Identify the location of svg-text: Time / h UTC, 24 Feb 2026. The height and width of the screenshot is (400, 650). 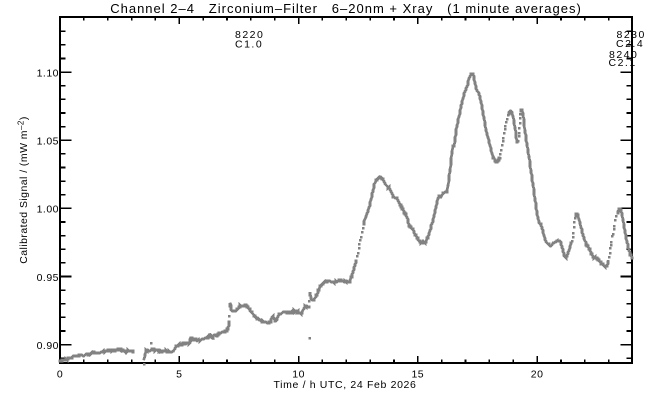
(344, 385).